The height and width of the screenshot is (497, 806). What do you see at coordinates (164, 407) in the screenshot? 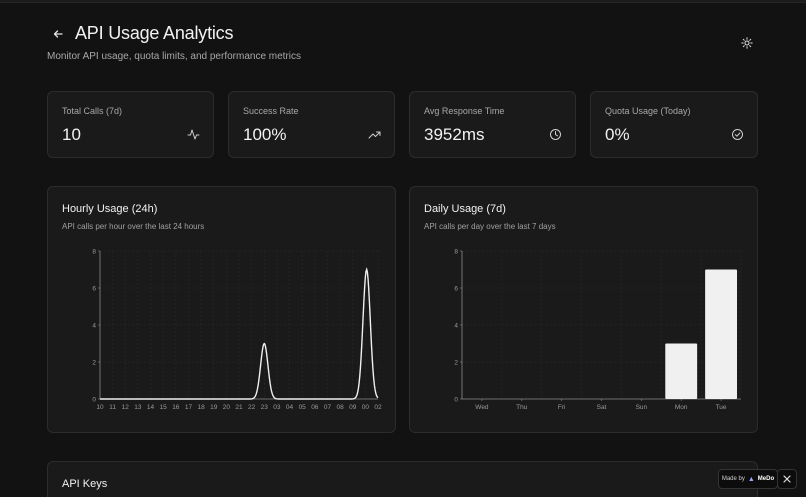
I see `x-tick-label: 15` at bounding box center [164, 407].